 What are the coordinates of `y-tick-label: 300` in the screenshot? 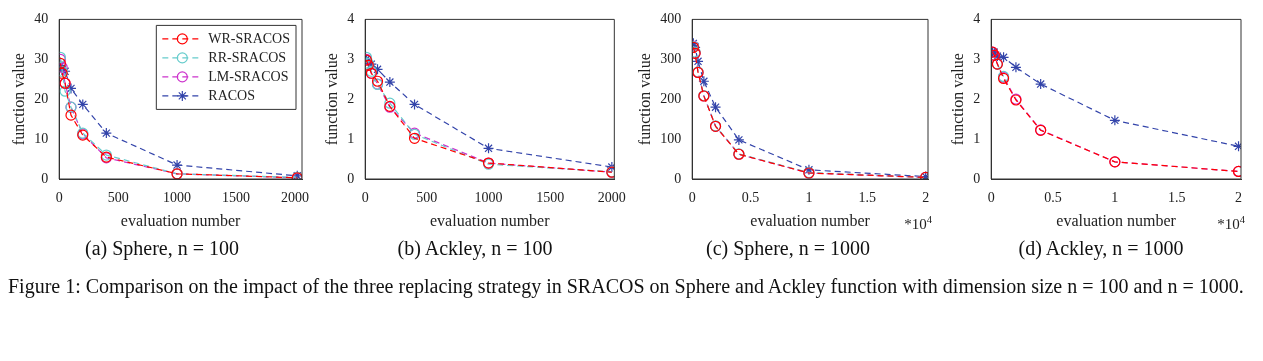 It's located at (671, 58).